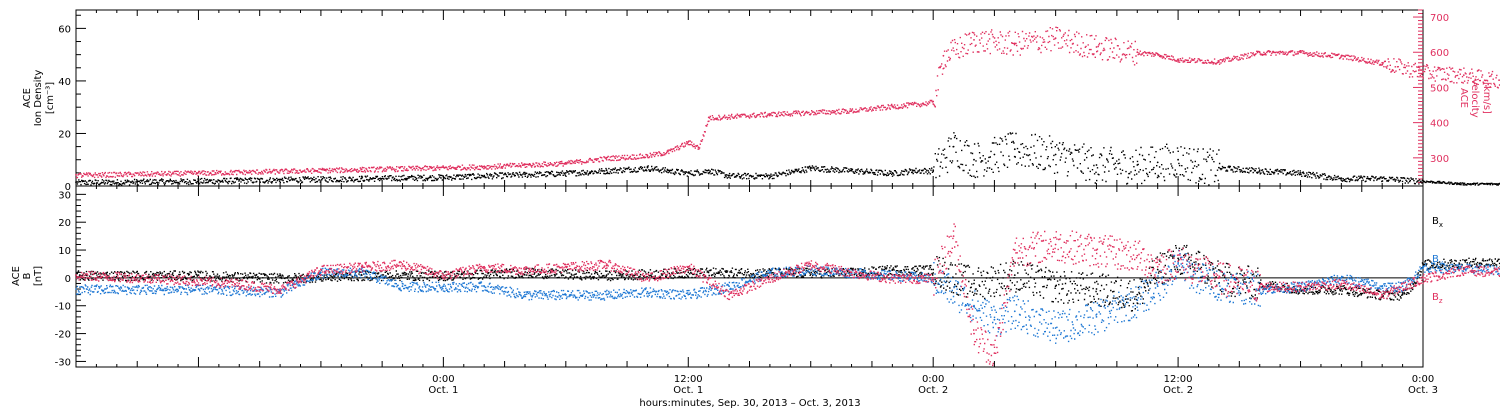  I want to click on x-tick-label-date: Oct. 1, so click(443, 390).